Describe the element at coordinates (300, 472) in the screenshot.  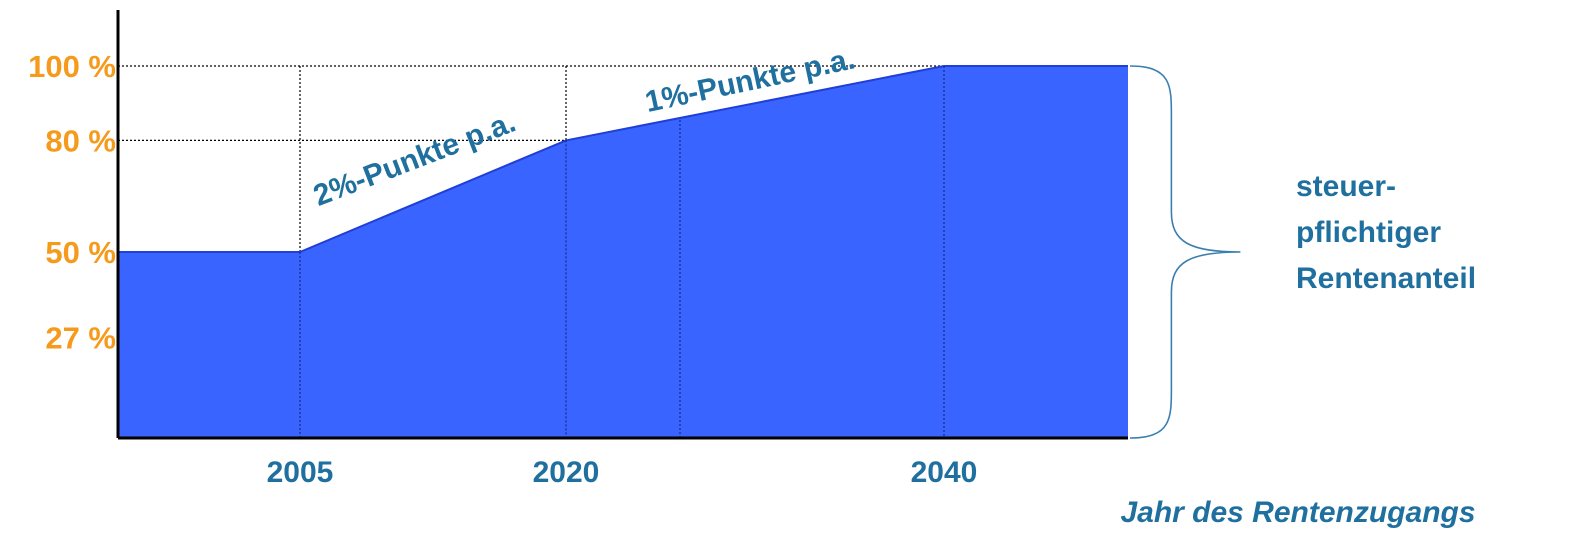
I see `x-tick-label: 2005` at that location.